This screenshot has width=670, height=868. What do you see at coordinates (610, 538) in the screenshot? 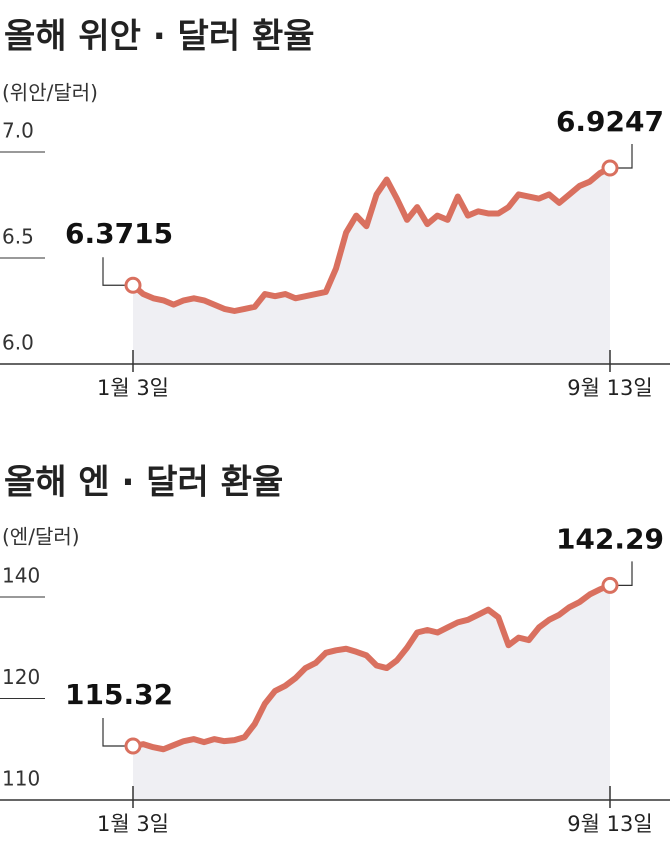
I see `data-label: 142.29` at bounding box center [610, 538].